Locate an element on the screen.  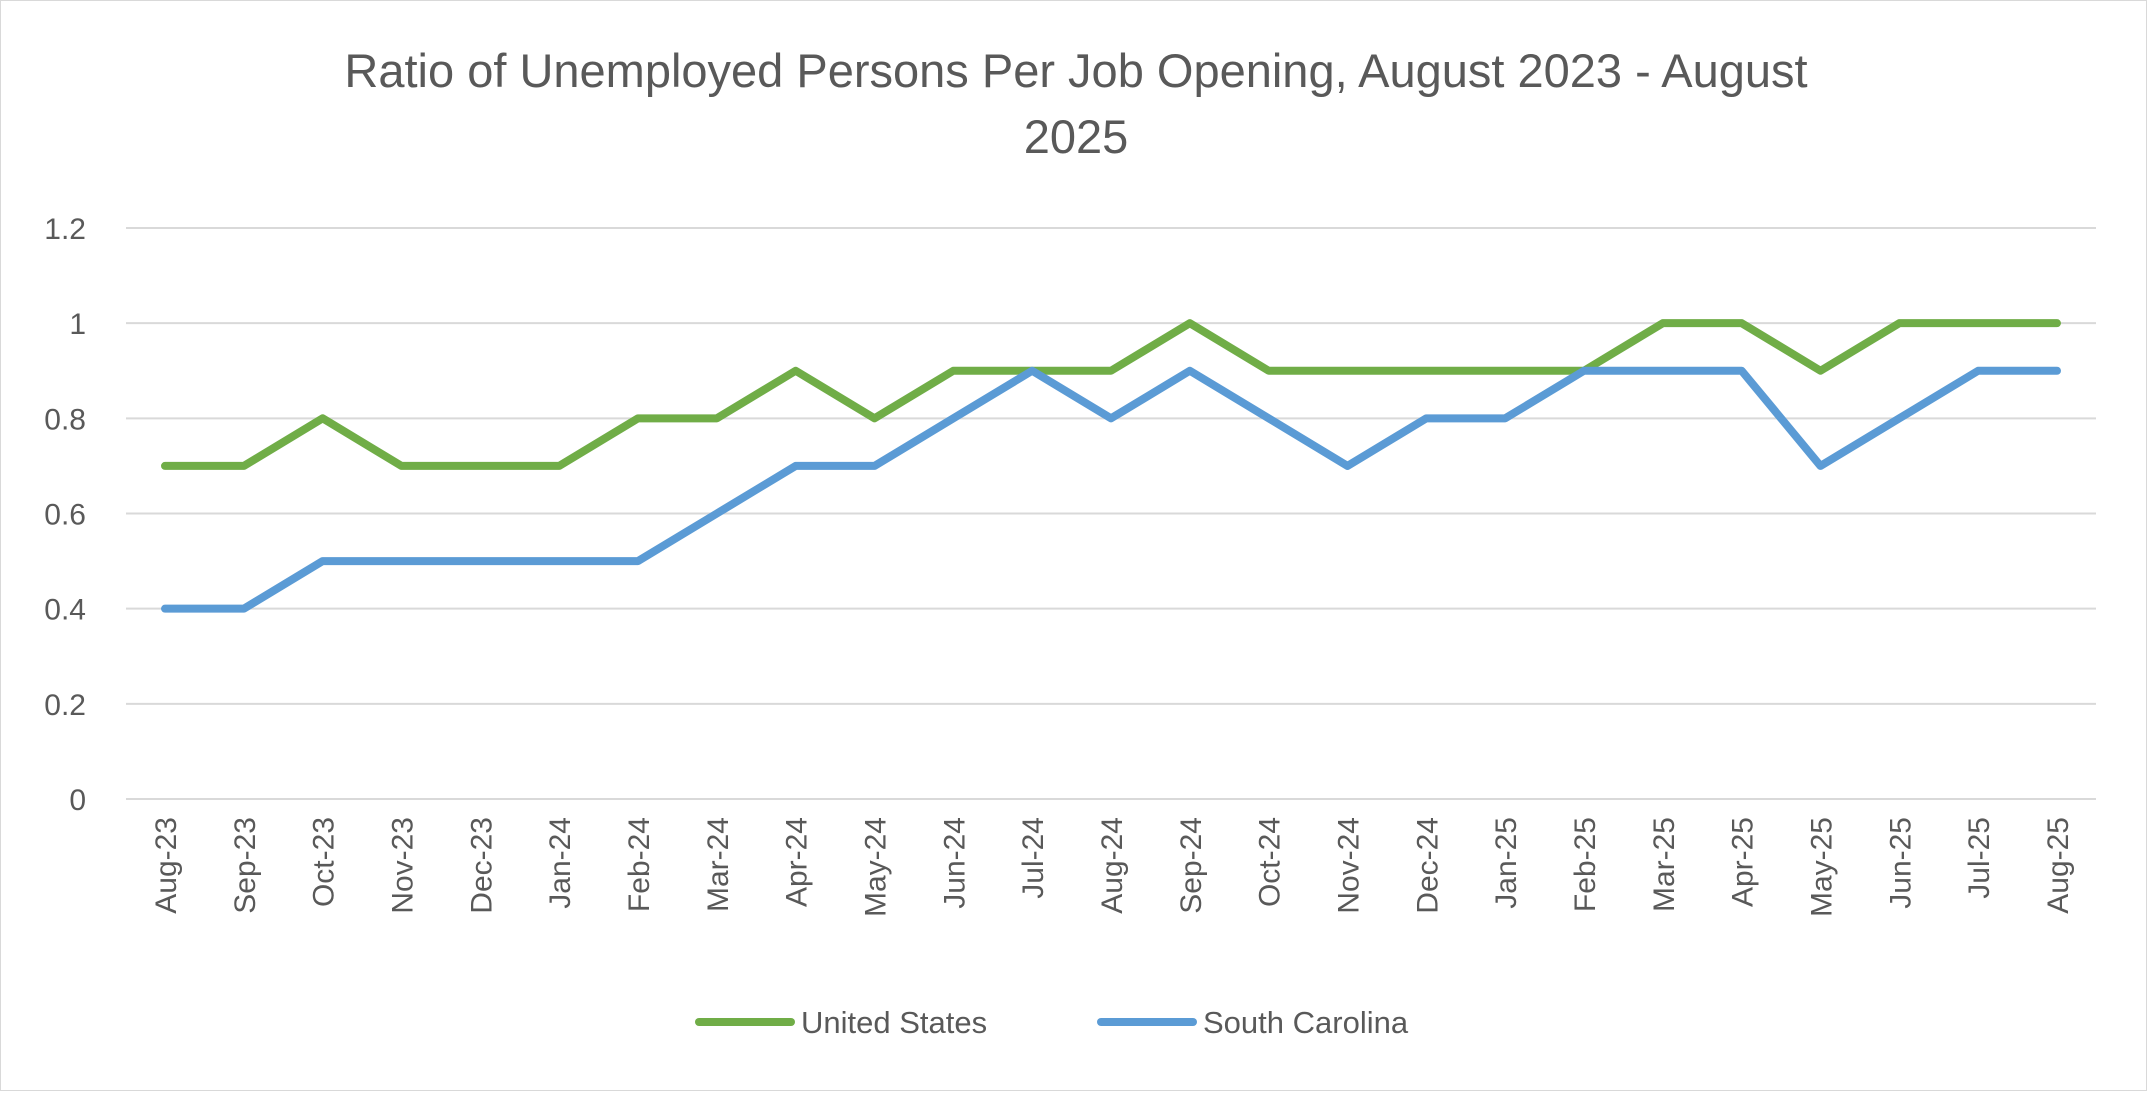
x-tick-label: Apr-25 is located at coordinates (1743, 862).